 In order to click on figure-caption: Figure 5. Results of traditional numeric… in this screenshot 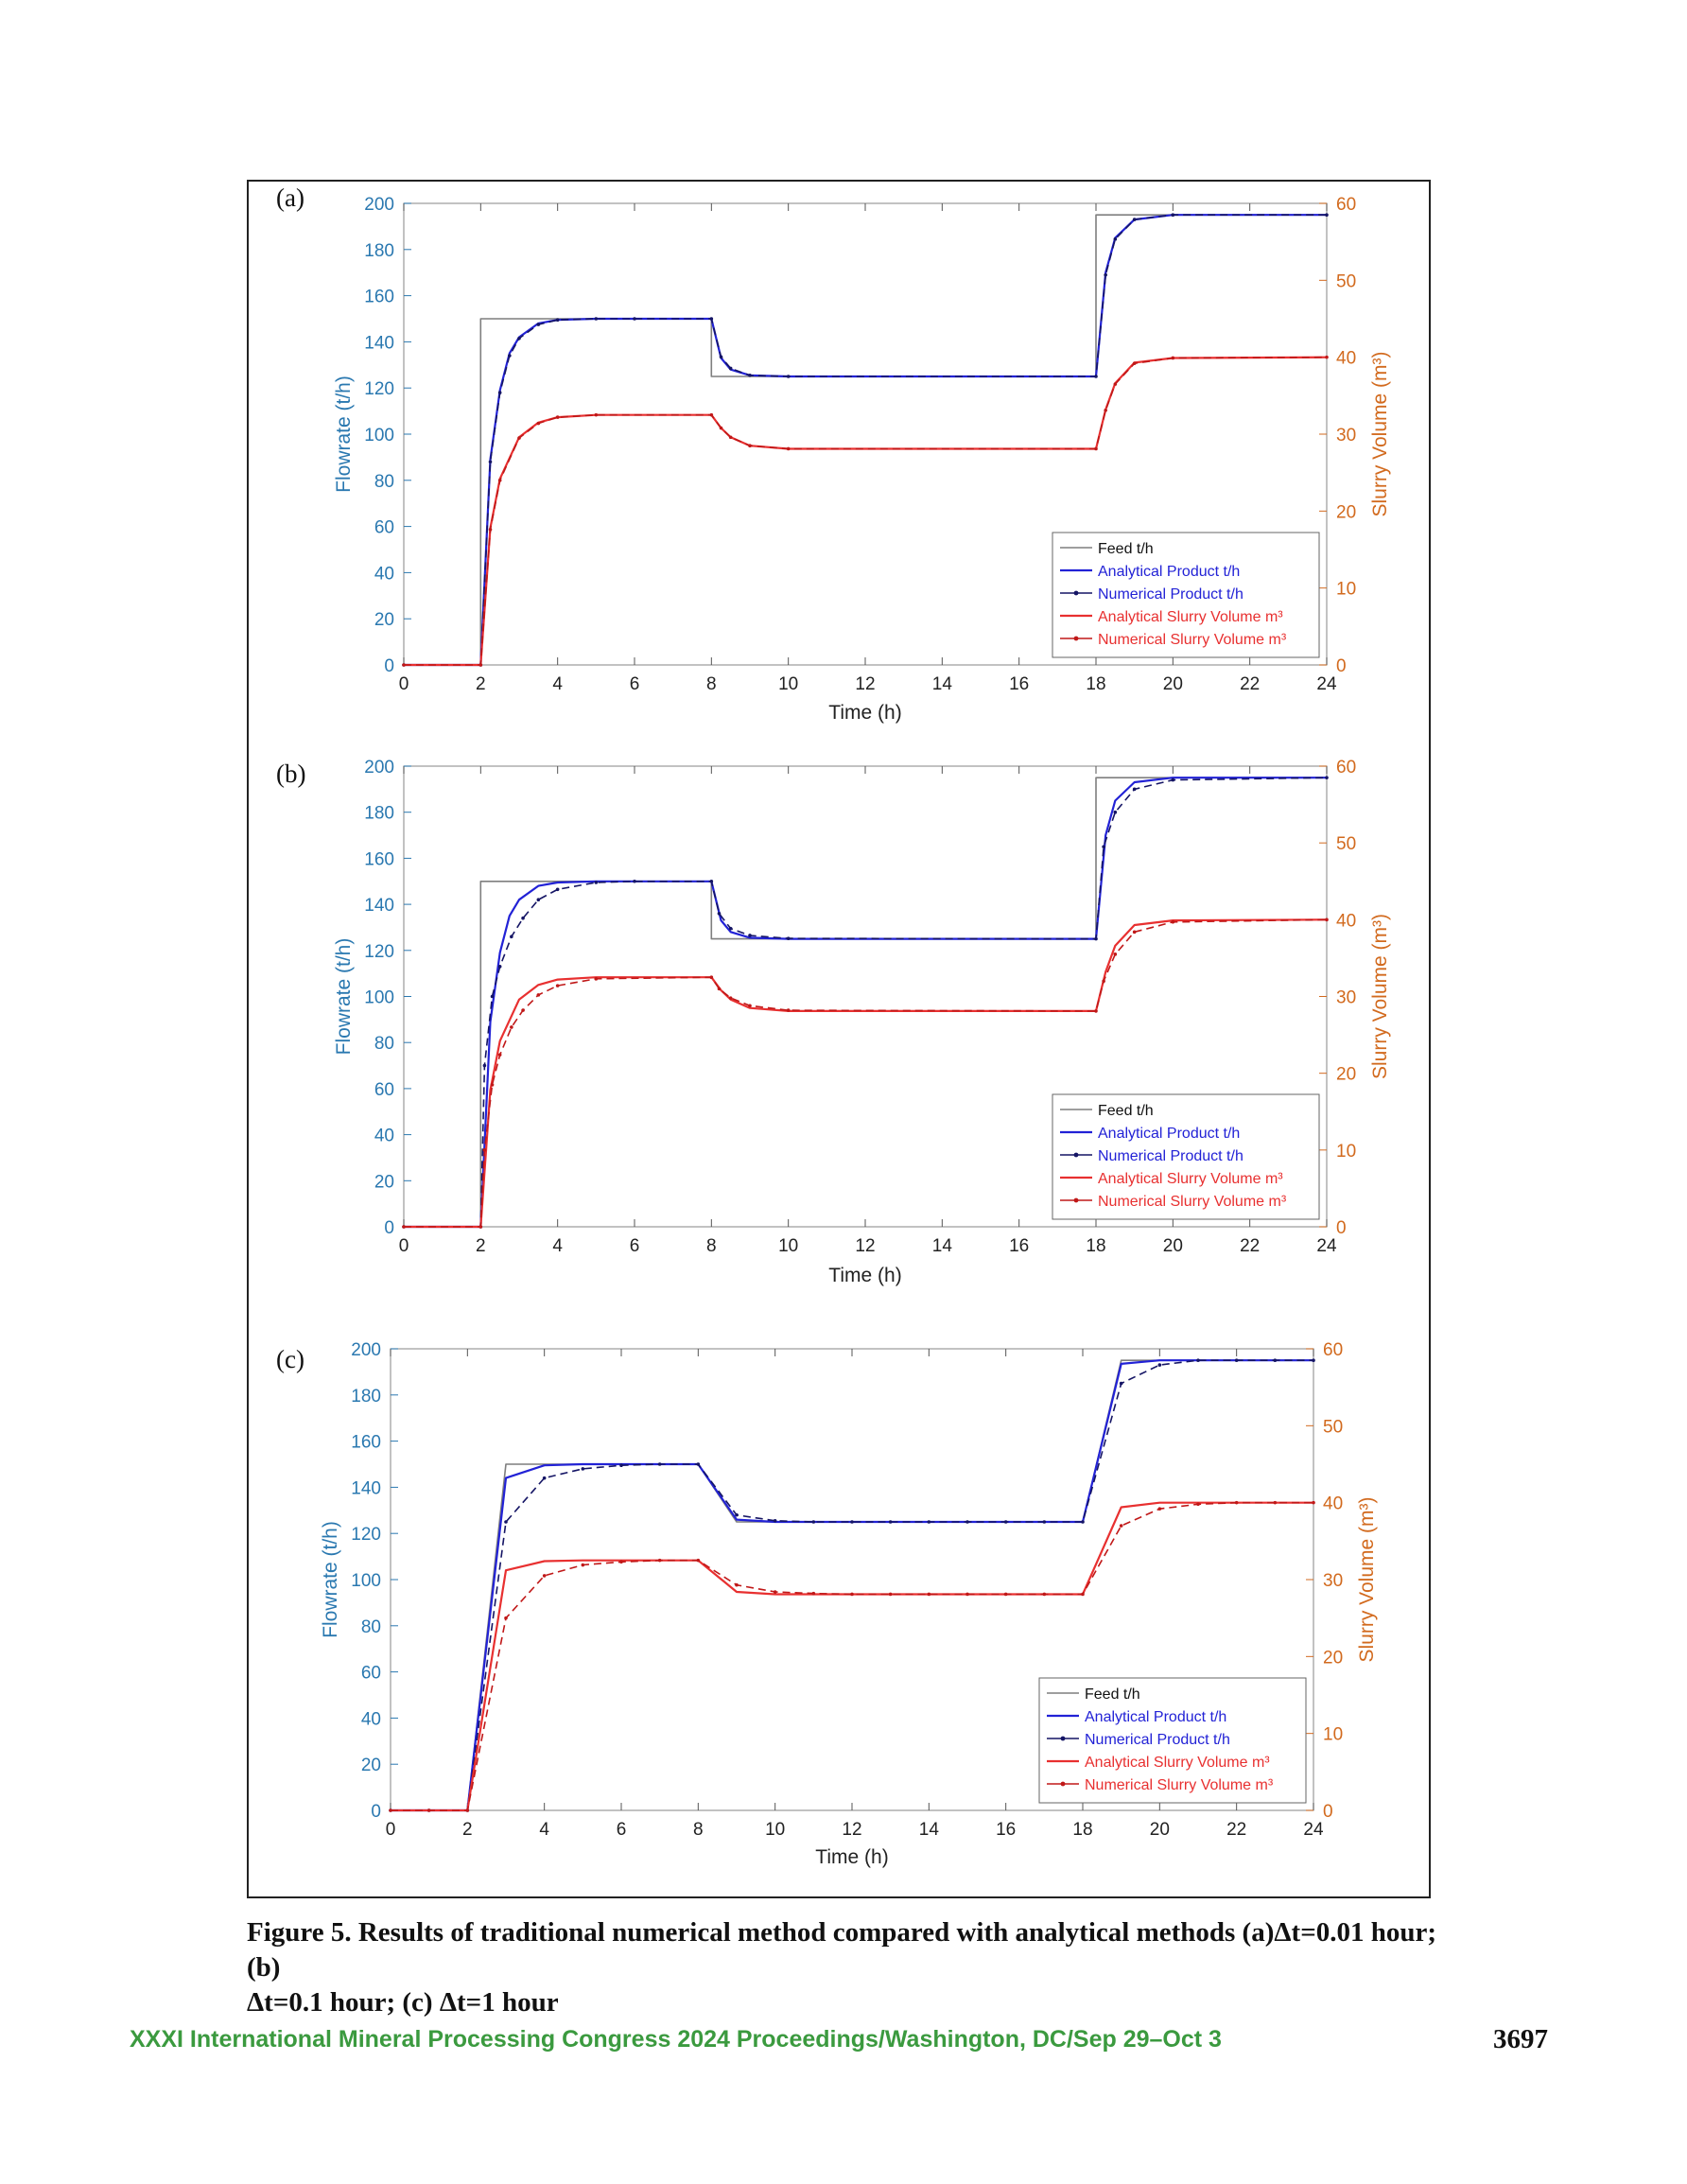, I will do `click(847, 1968)`.